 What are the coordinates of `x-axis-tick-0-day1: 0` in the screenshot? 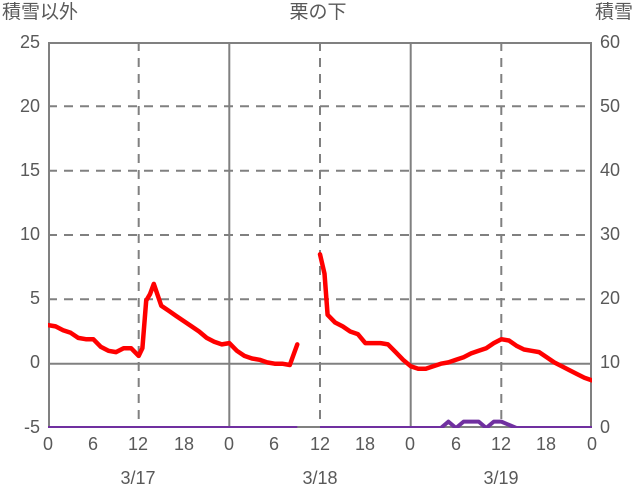 It's located at (47, 444).